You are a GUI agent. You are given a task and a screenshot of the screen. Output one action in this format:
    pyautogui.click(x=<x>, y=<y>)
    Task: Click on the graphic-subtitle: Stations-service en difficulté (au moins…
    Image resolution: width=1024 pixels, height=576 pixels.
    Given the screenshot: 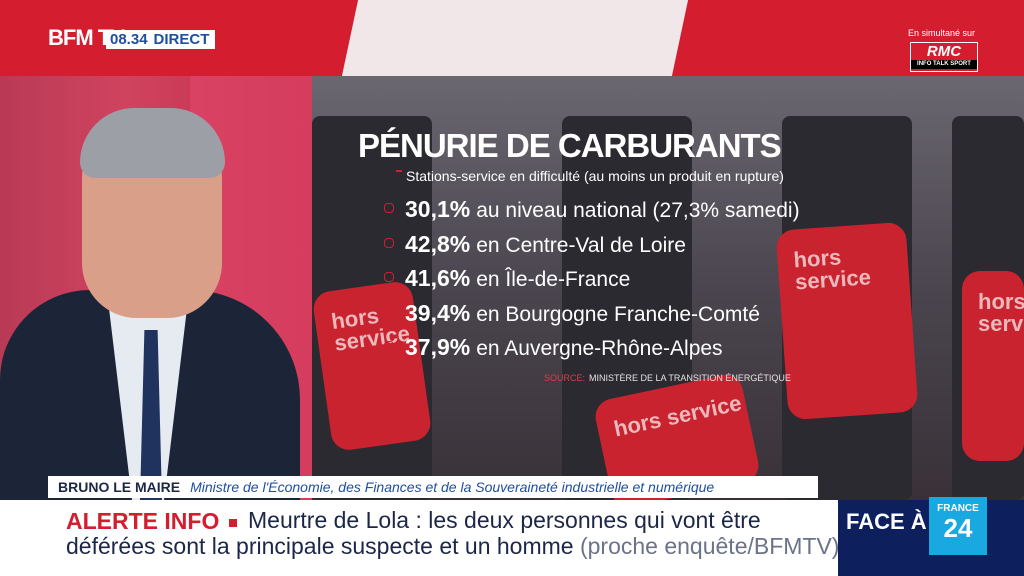 What is the action you would take?
    pyautogui.click(x=595, y=176)
    